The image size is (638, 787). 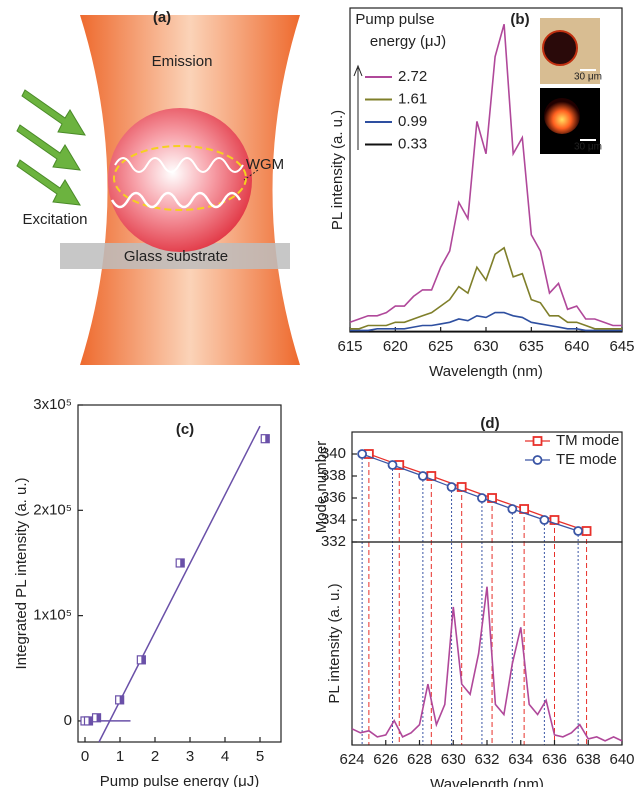 What do you see at coordinates (412, 121) in the screenshot?
I see `legend-label: 0.99` at bounding box center [412, 121].